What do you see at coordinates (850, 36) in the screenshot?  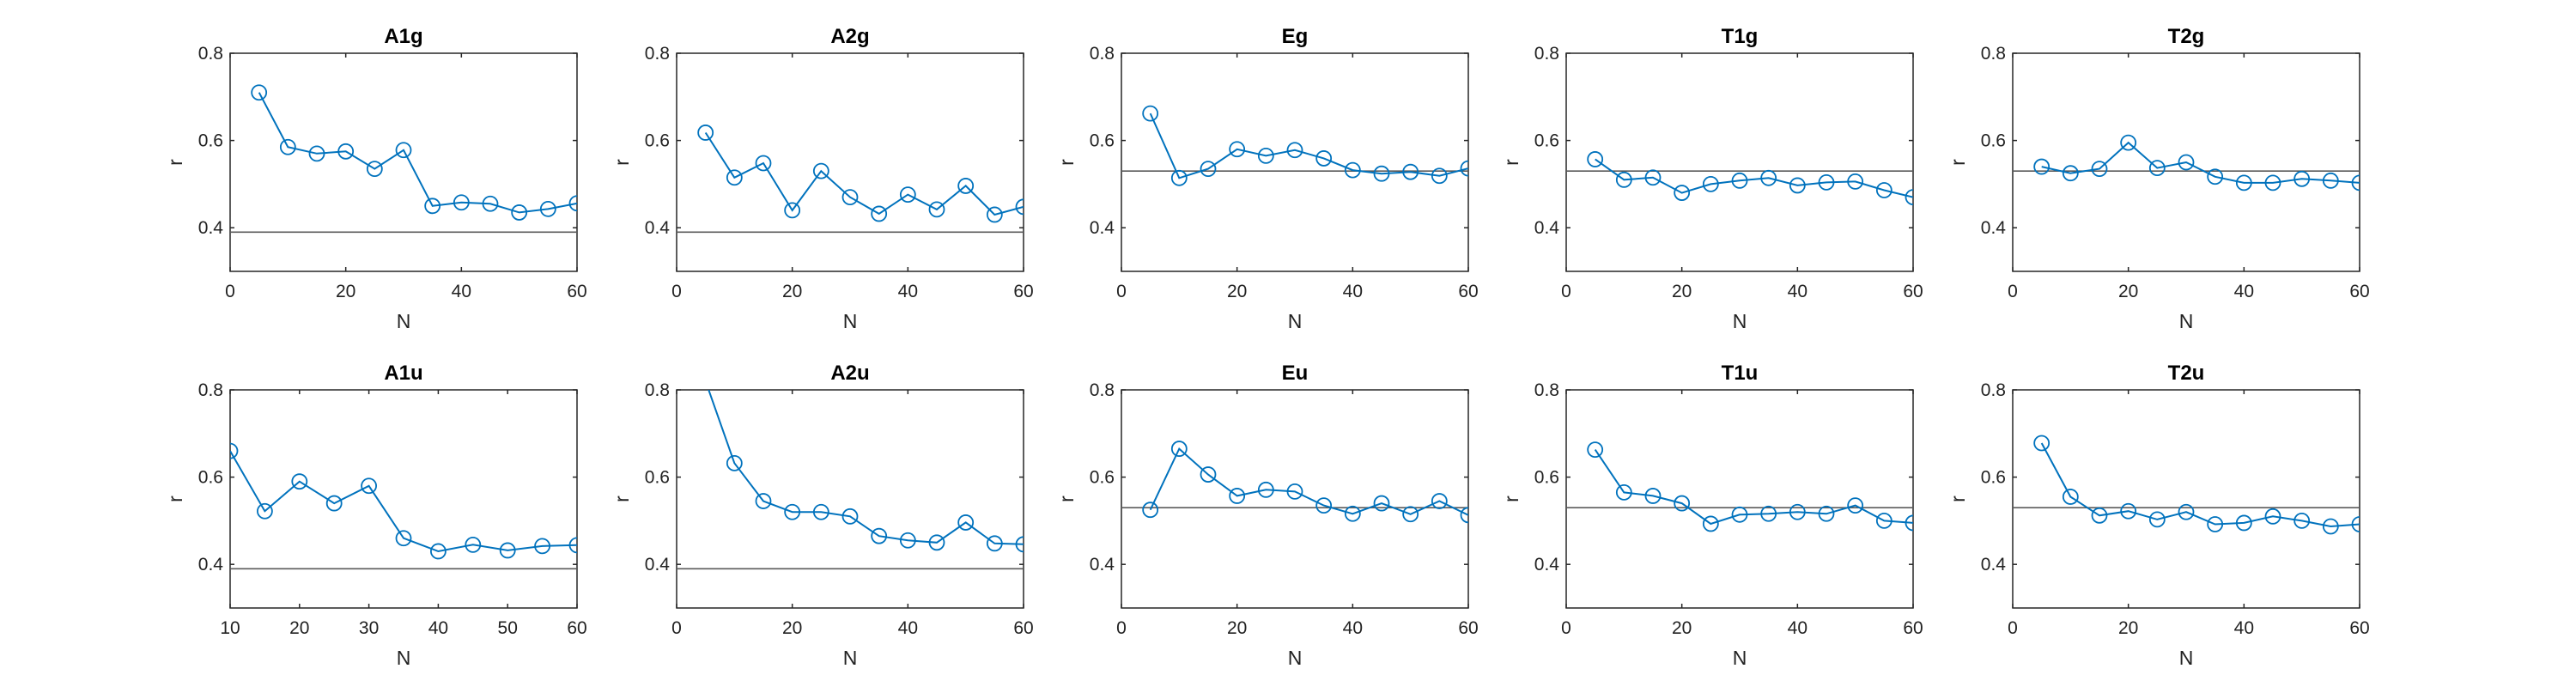 I see `subplot-title: A2g` at bounding box center [850, 36].